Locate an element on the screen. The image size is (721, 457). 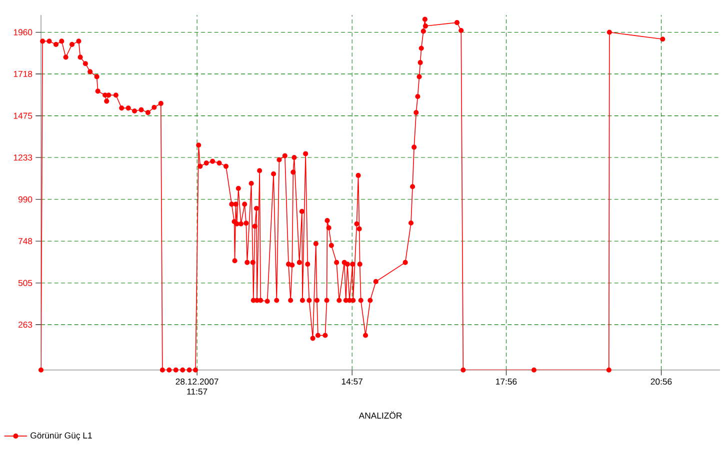
legend-label: Görünür Güç L1 is located at coordinates (61, 436).